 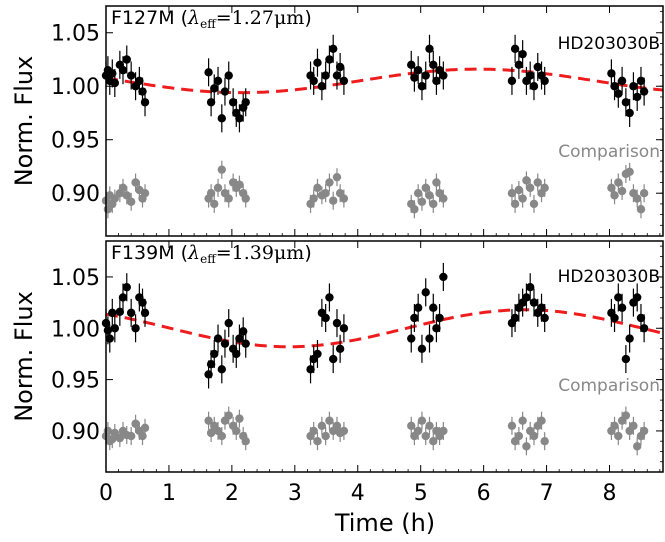 I want to click on x-tick-label: 5, so click(x=421, y=493).